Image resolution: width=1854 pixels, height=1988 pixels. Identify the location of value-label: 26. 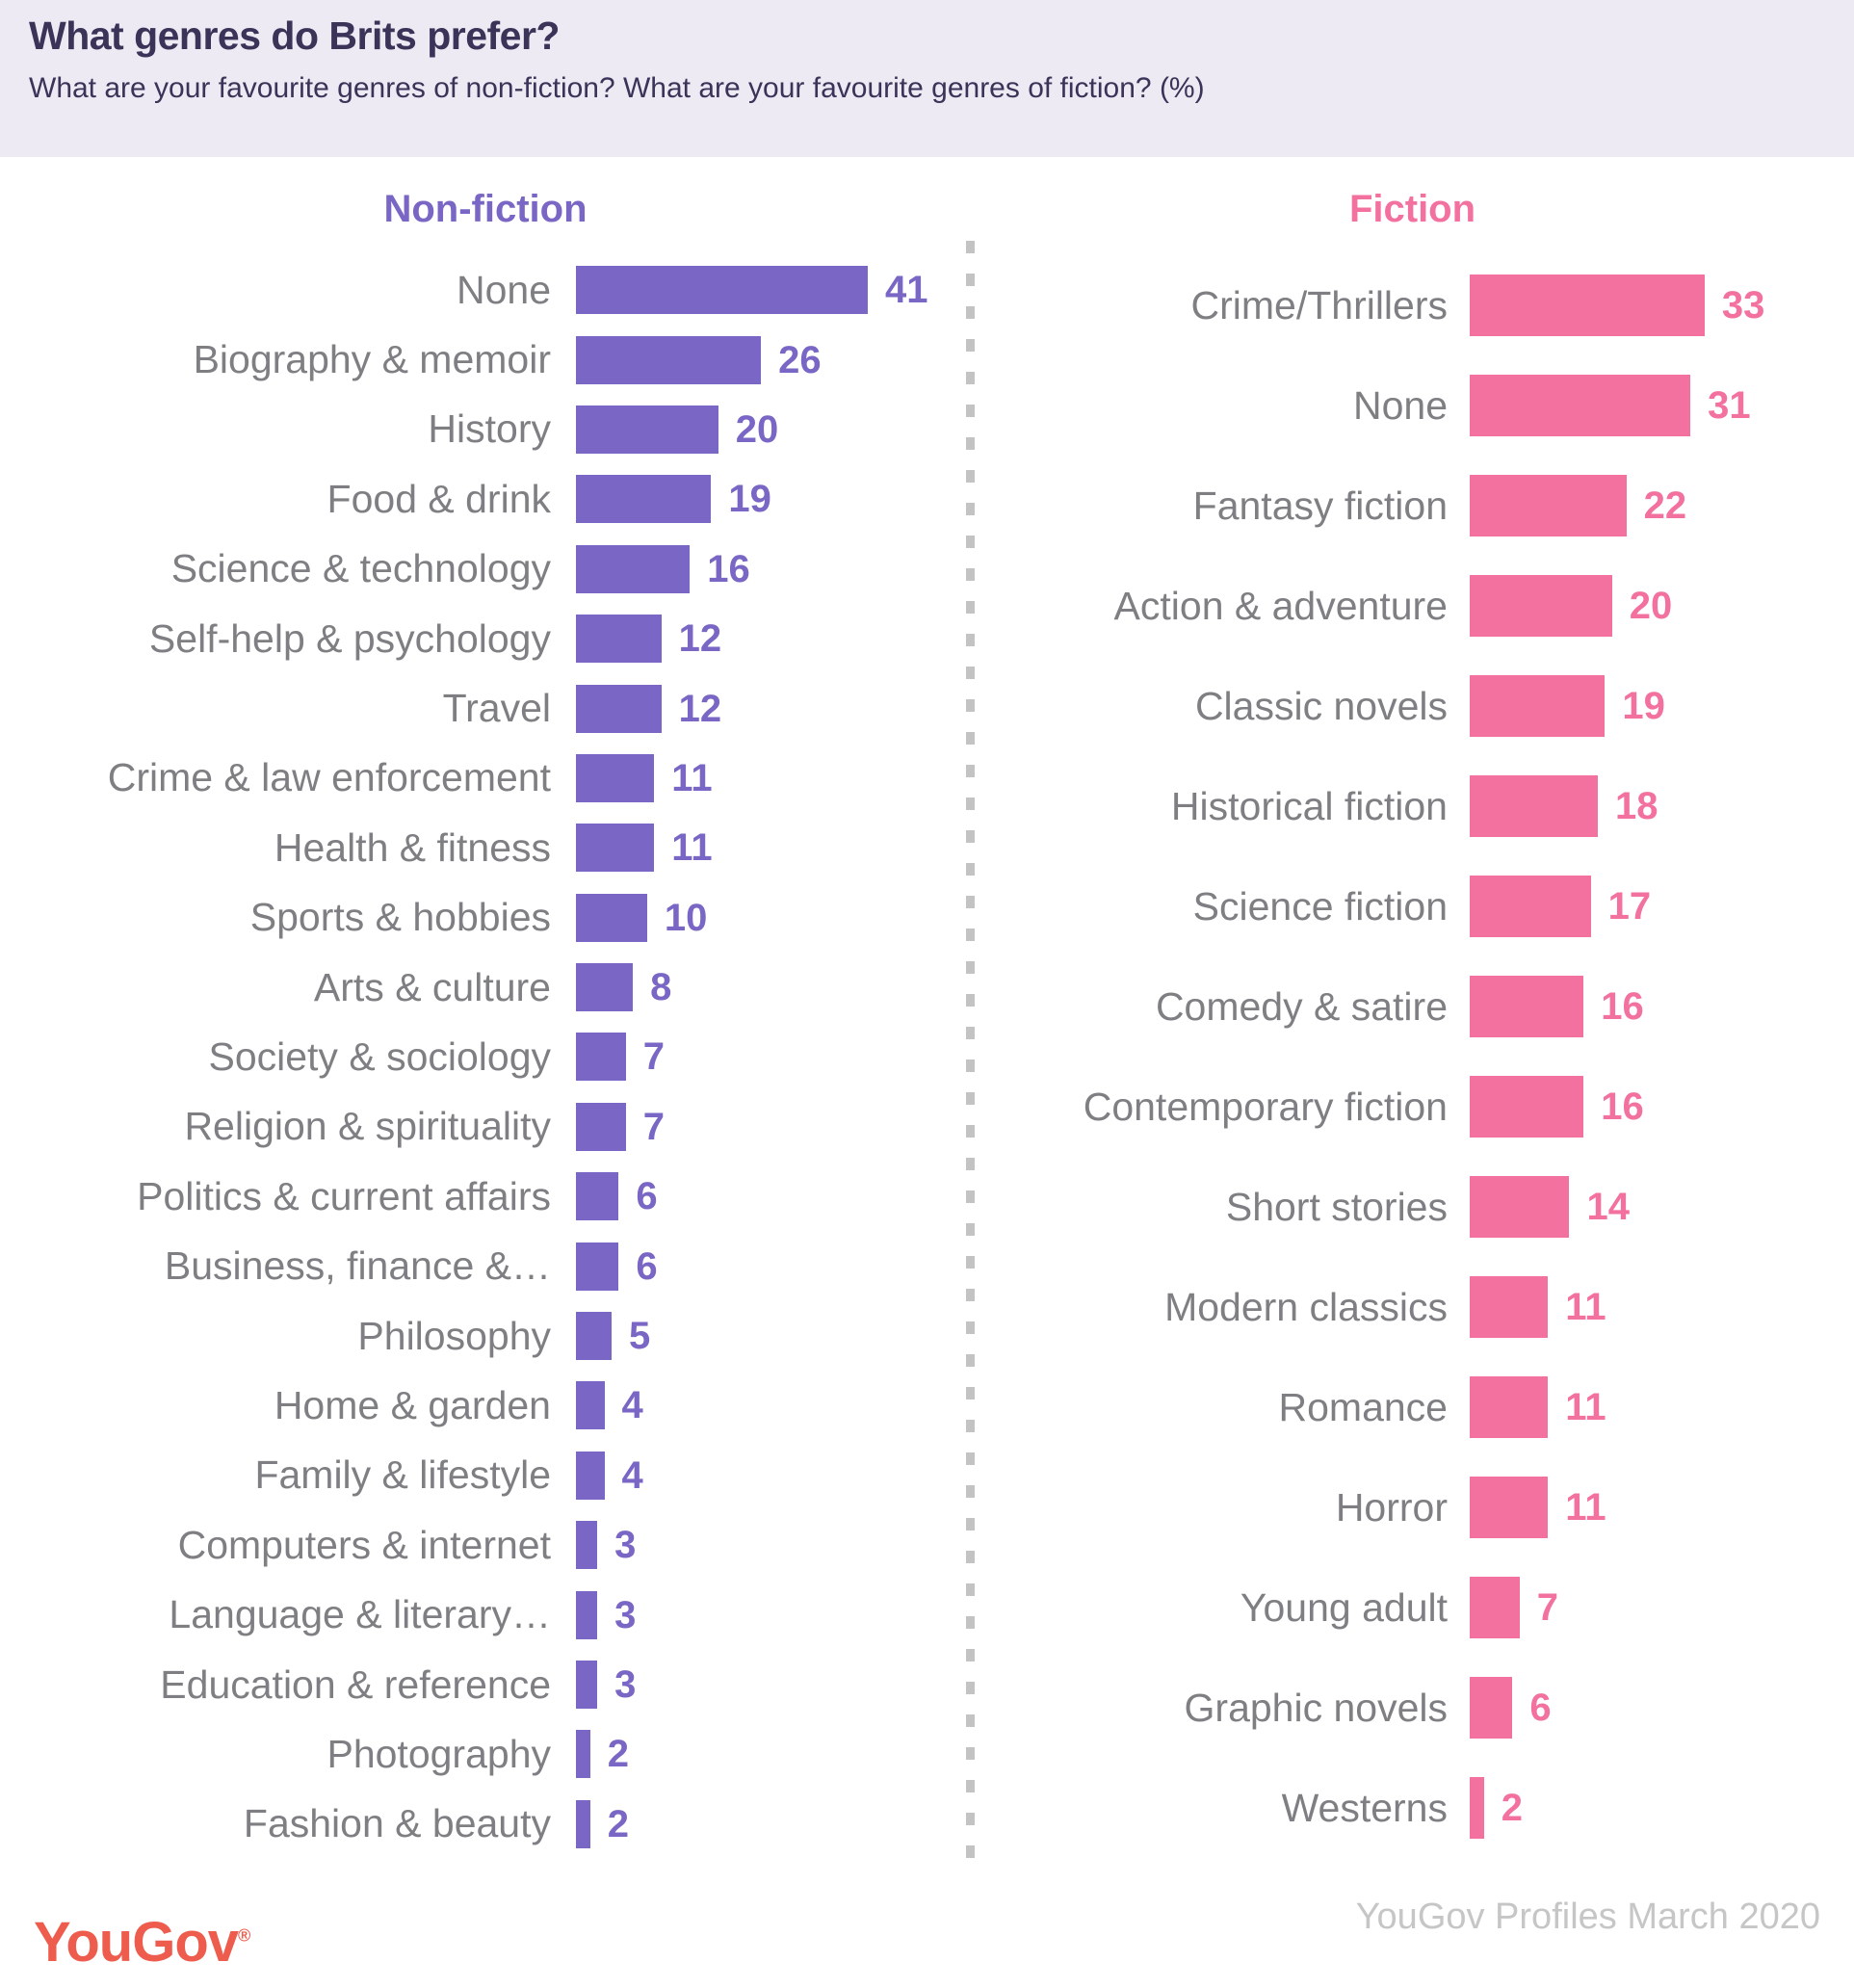
(800, 359).